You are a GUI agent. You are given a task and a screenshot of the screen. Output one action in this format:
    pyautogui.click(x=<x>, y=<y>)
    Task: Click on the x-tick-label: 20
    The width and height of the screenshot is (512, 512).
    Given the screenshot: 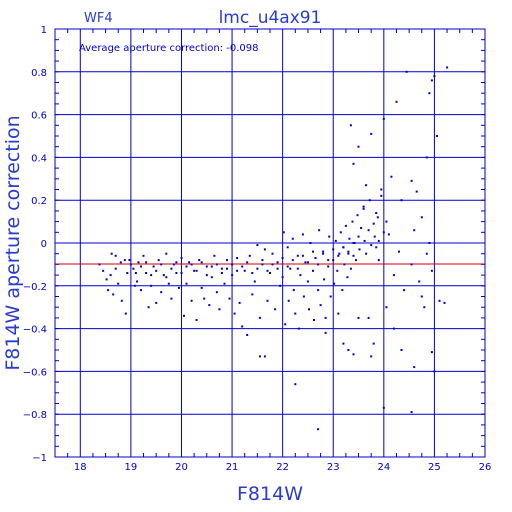 What is the action you would take?
    pyautogui.click(x=181, y=467)
    